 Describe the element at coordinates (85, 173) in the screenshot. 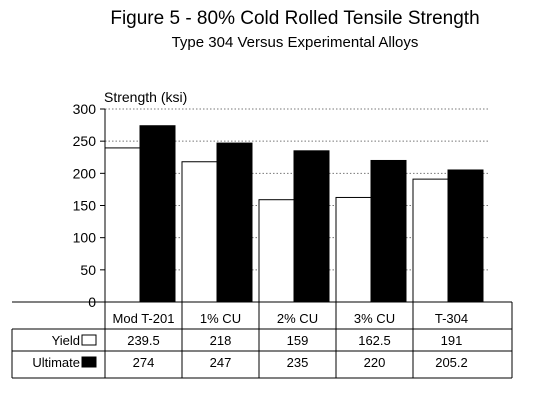

I see `y-tick-label: 200` at that location.